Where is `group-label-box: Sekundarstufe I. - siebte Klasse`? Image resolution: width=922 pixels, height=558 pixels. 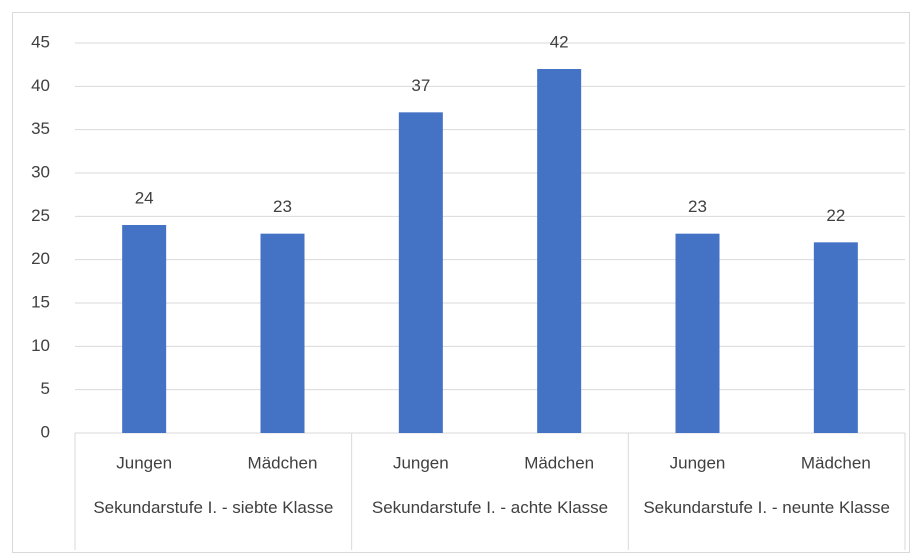 group-label-box: Sekundarstufe I. - siebte Klasse is located at coordinates (213, 507).